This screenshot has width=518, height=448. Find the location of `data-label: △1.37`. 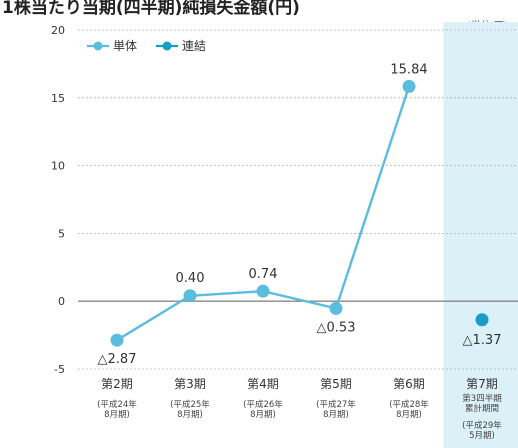

data-label: △1.37 is located at coordinates (482, 340).